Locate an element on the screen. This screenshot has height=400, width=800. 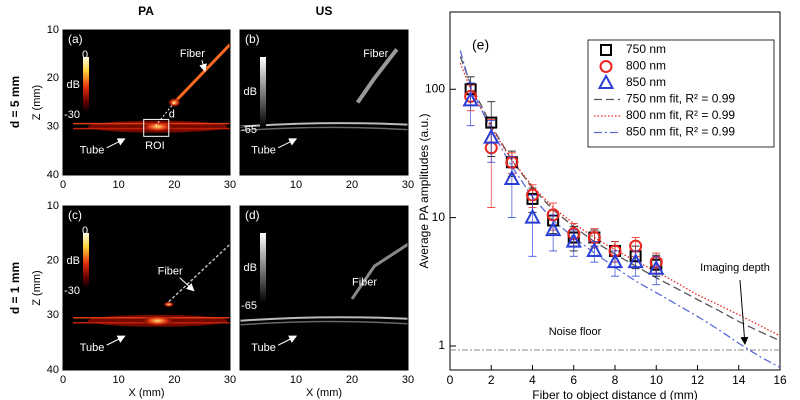
y-tick-label: 10 is located at coordinates (439, 217).